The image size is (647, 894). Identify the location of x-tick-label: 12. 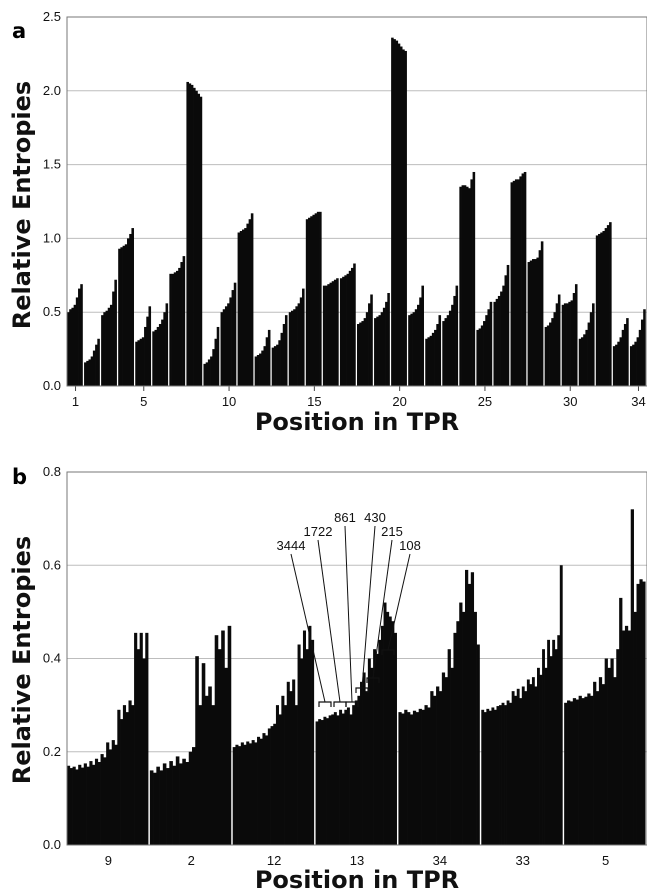
(274, 860).